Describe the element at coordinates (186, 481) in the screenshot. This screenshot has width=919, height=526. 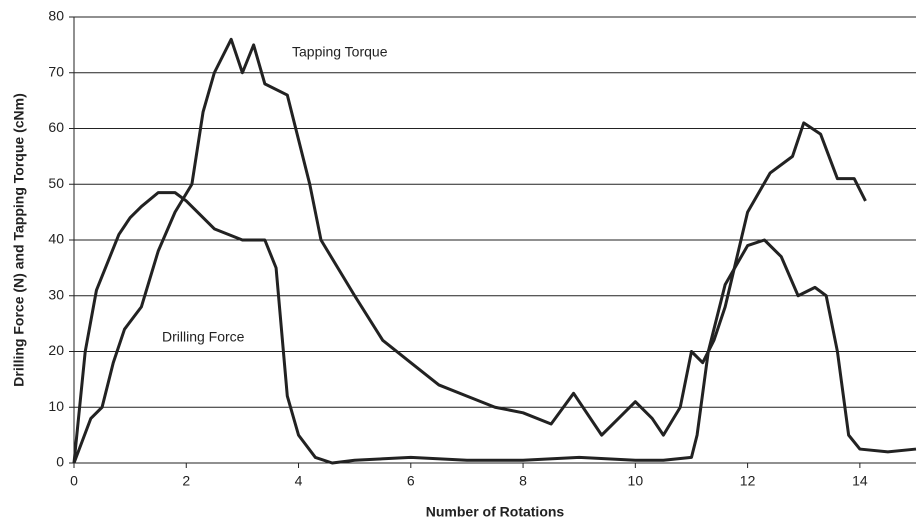
I see `x-tick-label: 2` at that location.